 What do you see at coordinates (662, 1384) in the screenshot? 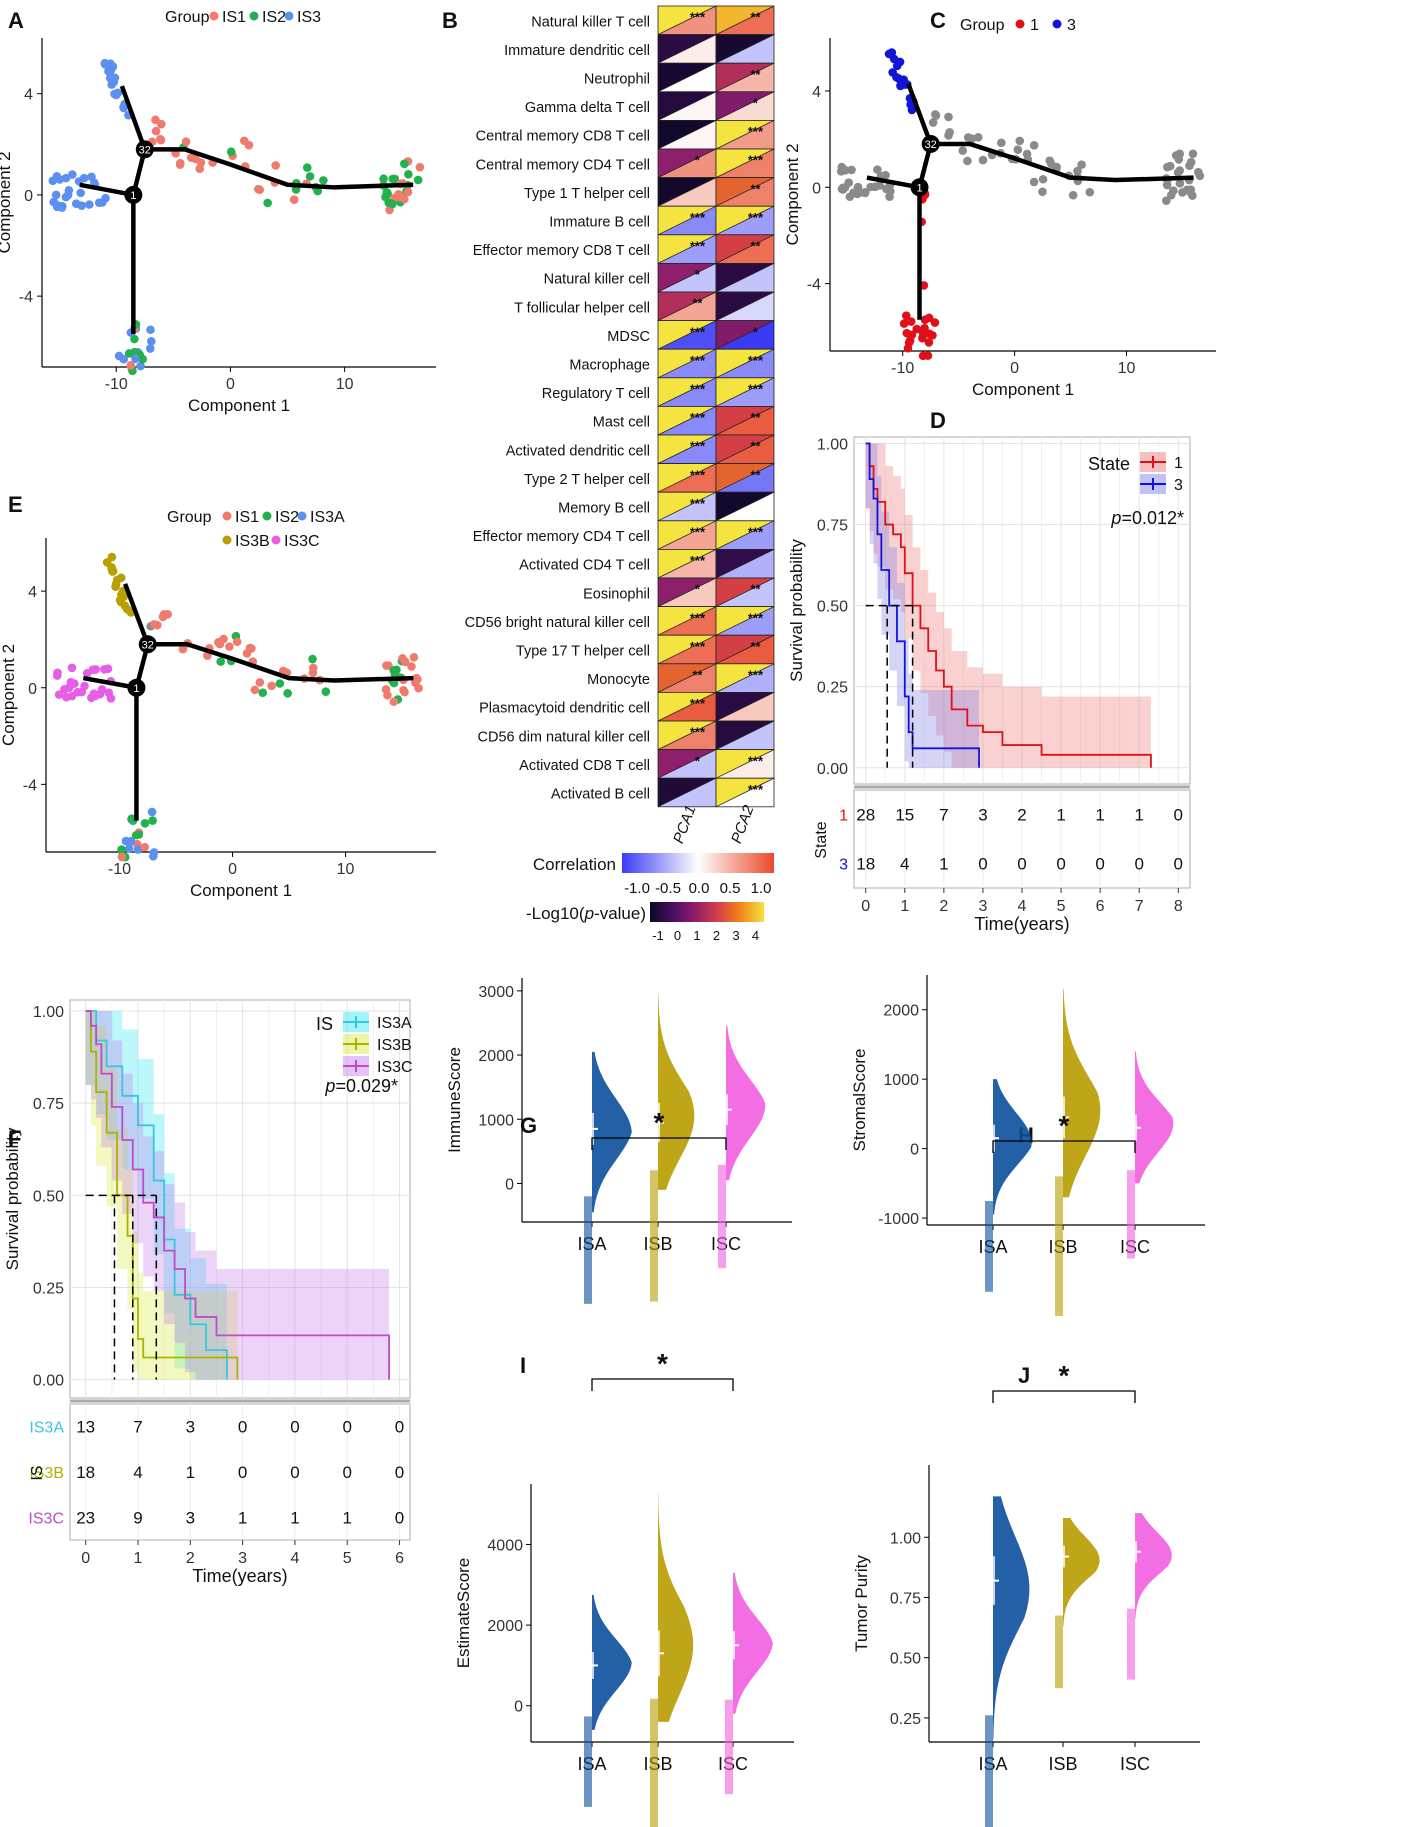
I see `significance-bracket` at bounding box center [662, 1384].